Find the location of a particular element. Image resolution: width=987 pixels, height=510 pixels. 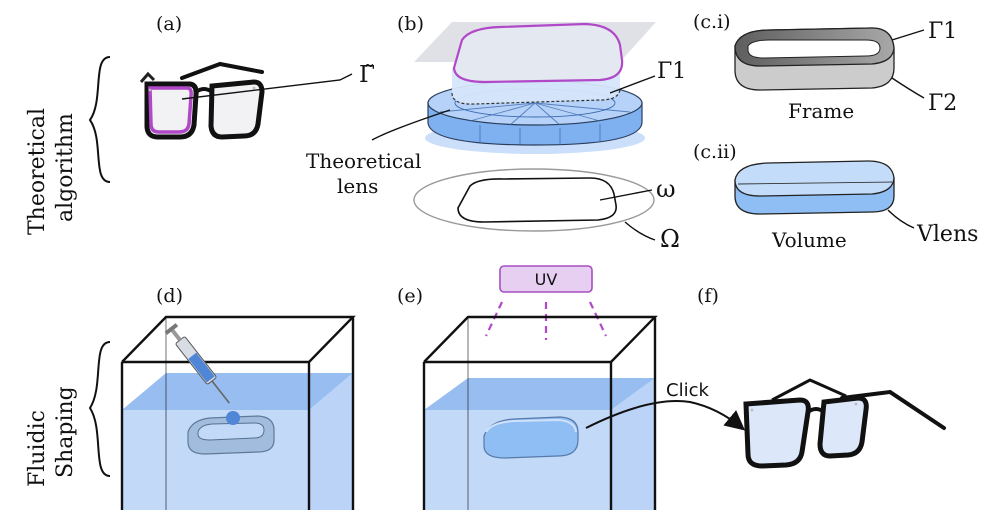

label-gamma1-b-text: Γ1 is located at coordinates (671, 71).